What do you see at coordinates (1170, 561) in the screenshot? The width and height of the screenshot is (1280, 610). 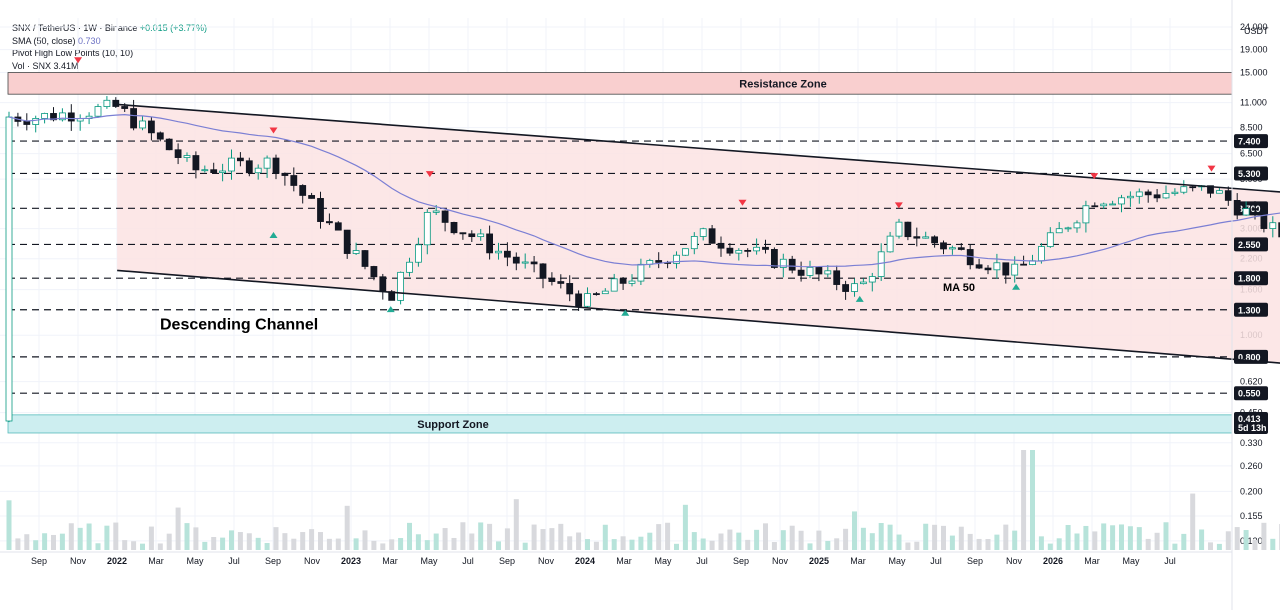 I see `time-tick-label: Jul` at bounding box center [1170, 561].